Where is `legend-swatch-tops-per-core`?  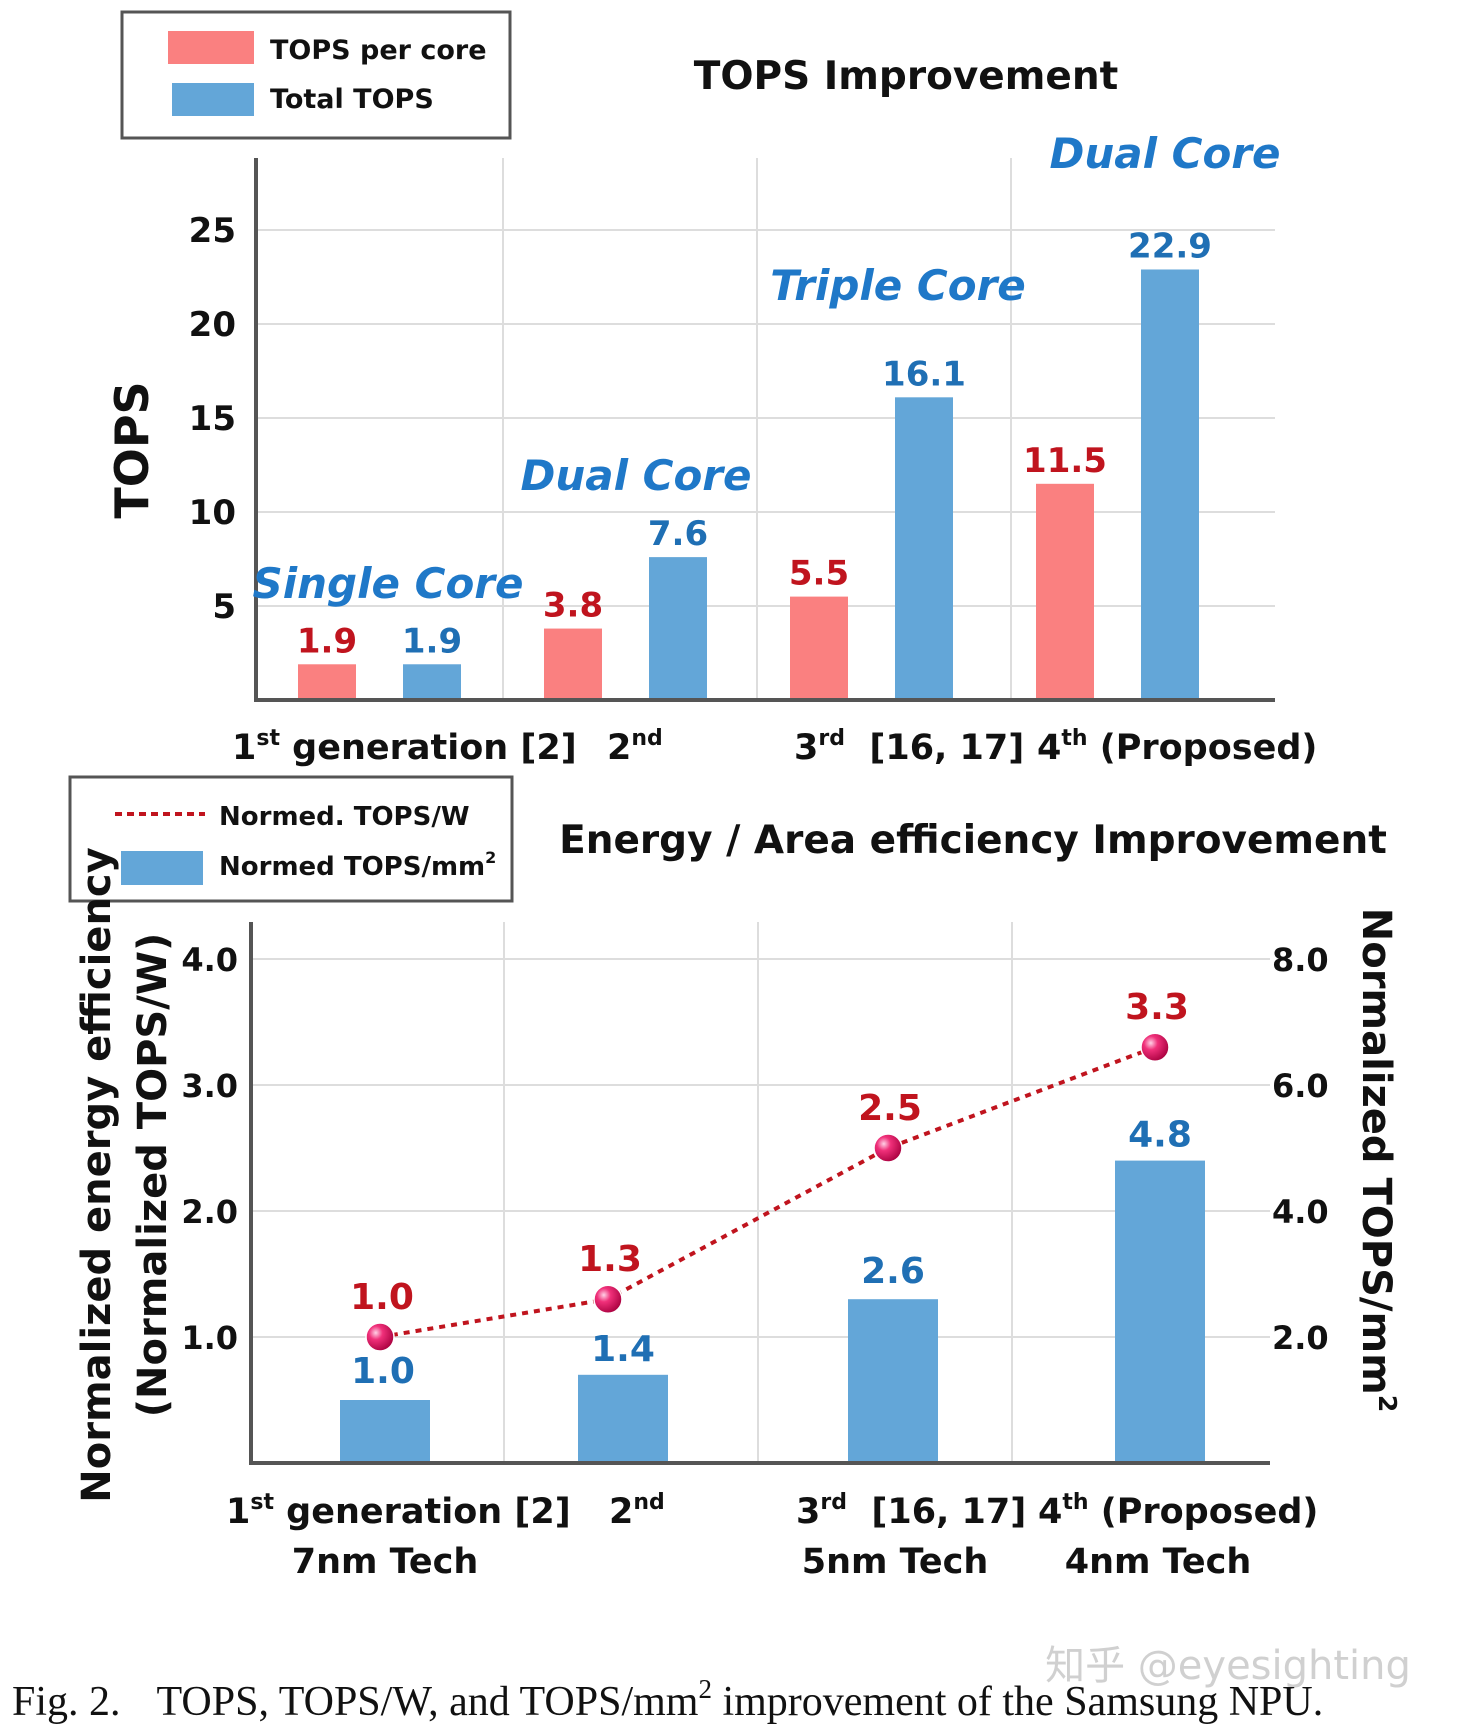
legend-swatch-tops-per-core is located at coordinates (211, 47).